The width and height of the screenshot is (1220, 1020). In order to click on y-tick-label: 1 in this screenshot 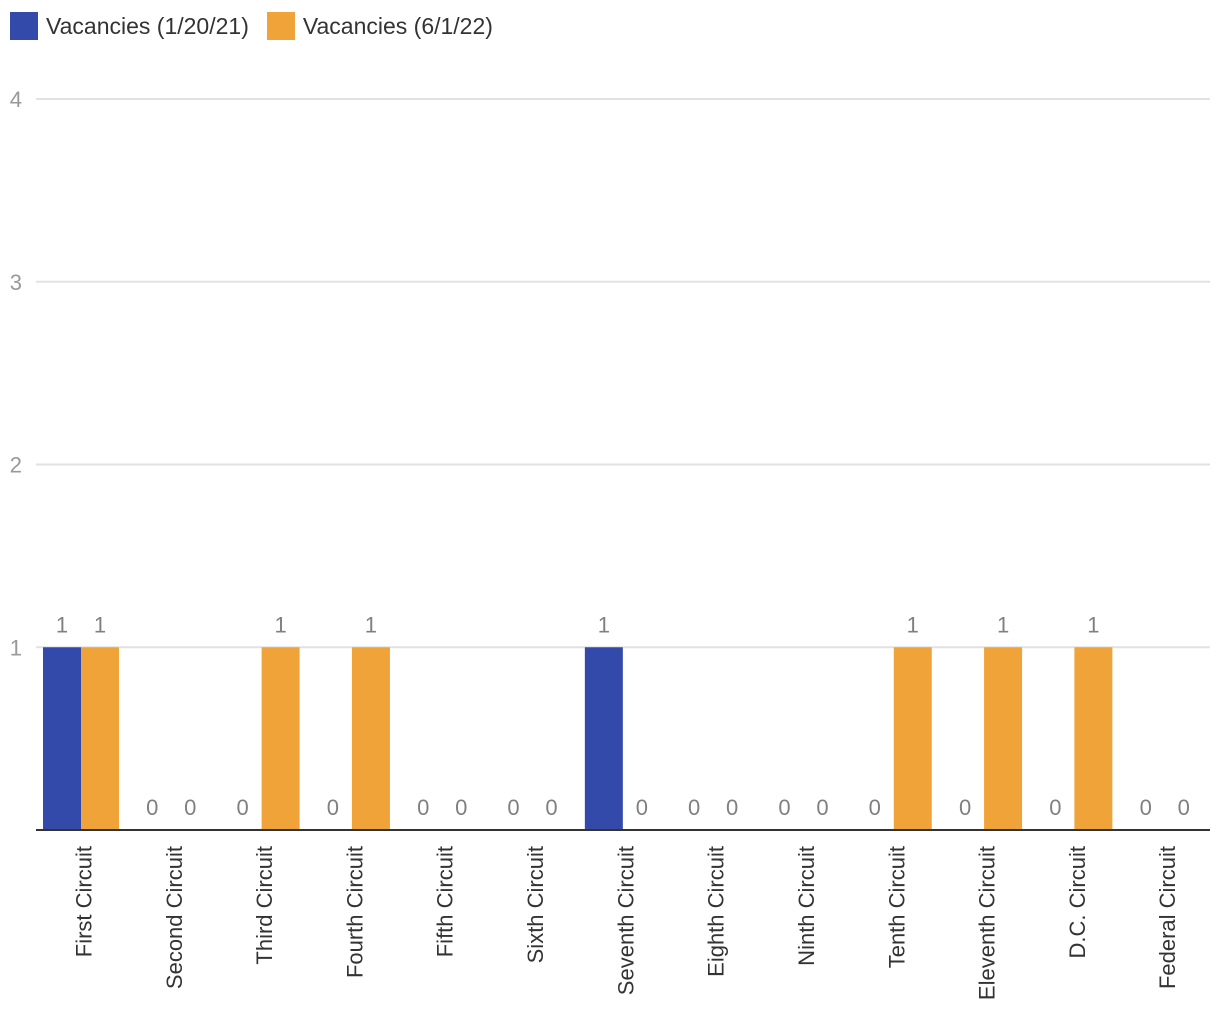, I will do `click(16, 647)`.